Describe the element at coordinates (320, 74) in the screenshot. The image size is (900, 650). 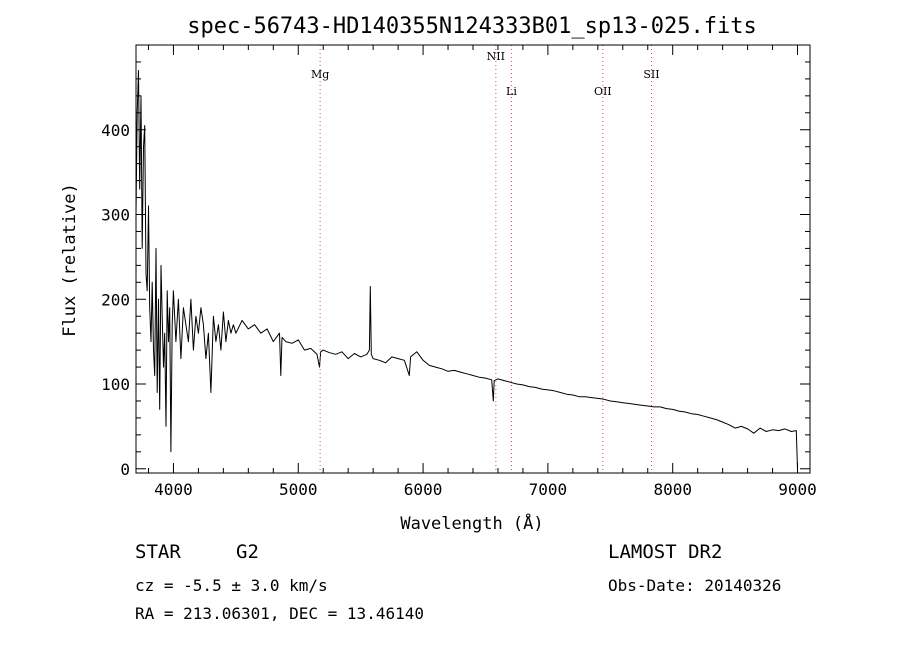
I see `line-label-mg: Mg` at that location.